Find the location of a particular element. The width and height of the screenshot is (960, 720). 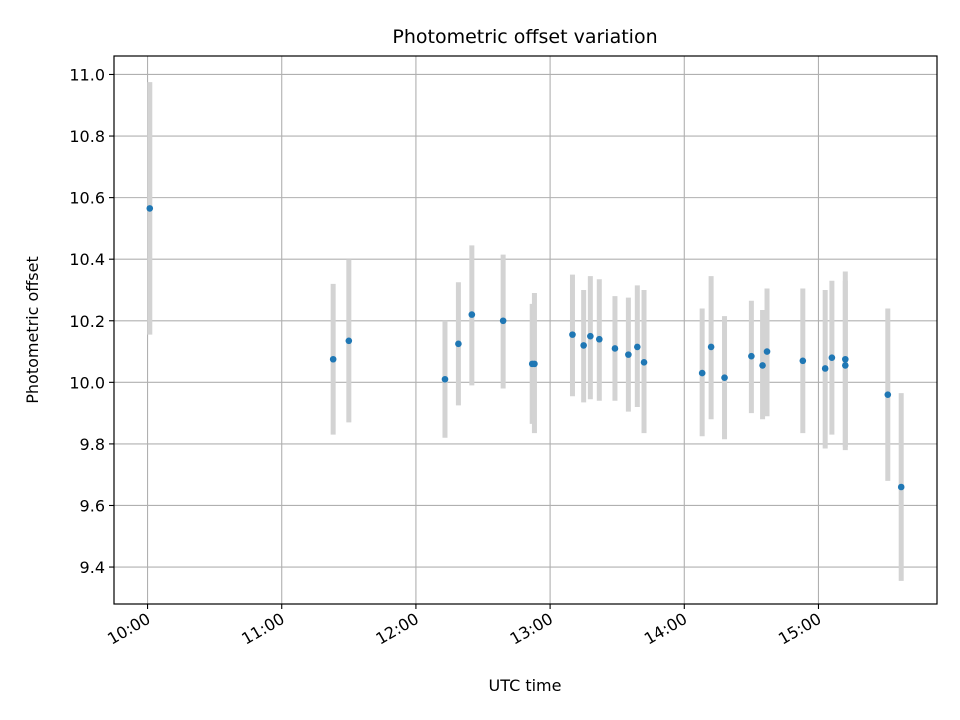

y-tick-label: 11.0 is located at coordinates (87, 74).